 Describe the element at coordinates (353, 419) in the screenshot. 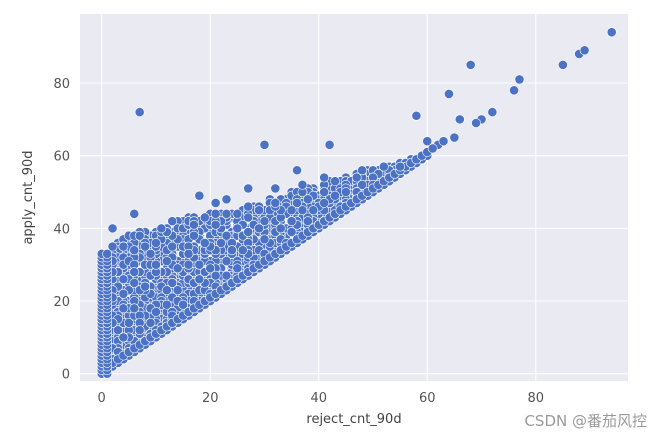

I see `x-axis-label: reject_cnt_90d` at that location.